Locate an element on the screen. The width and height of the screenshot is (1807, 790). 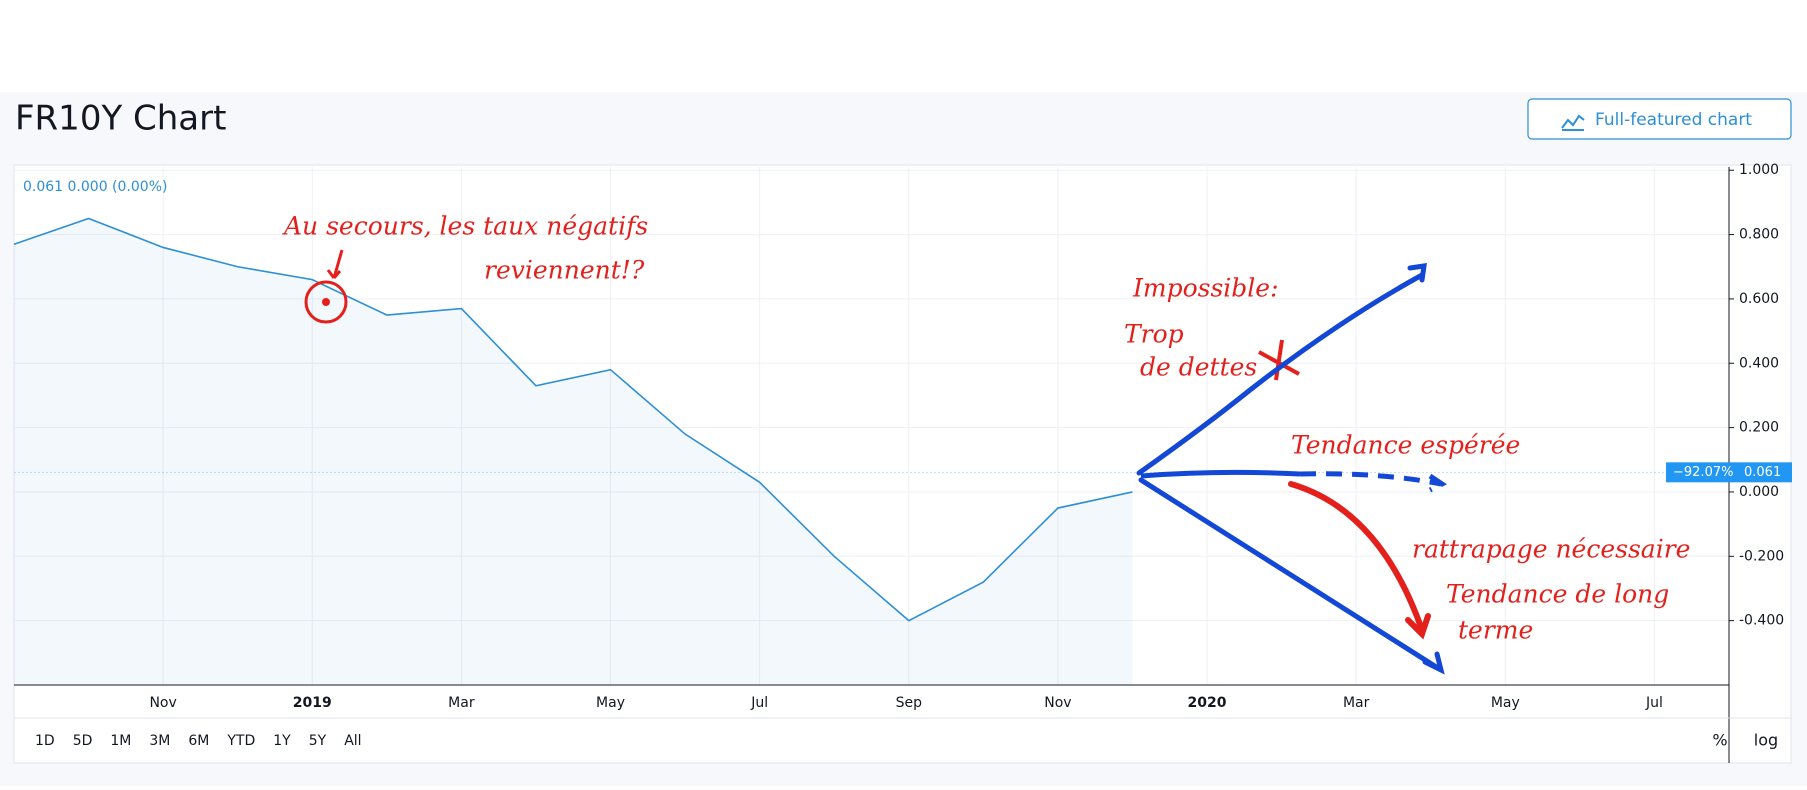
last-value-label: 0.061 is located at coordinates (1762, 472).